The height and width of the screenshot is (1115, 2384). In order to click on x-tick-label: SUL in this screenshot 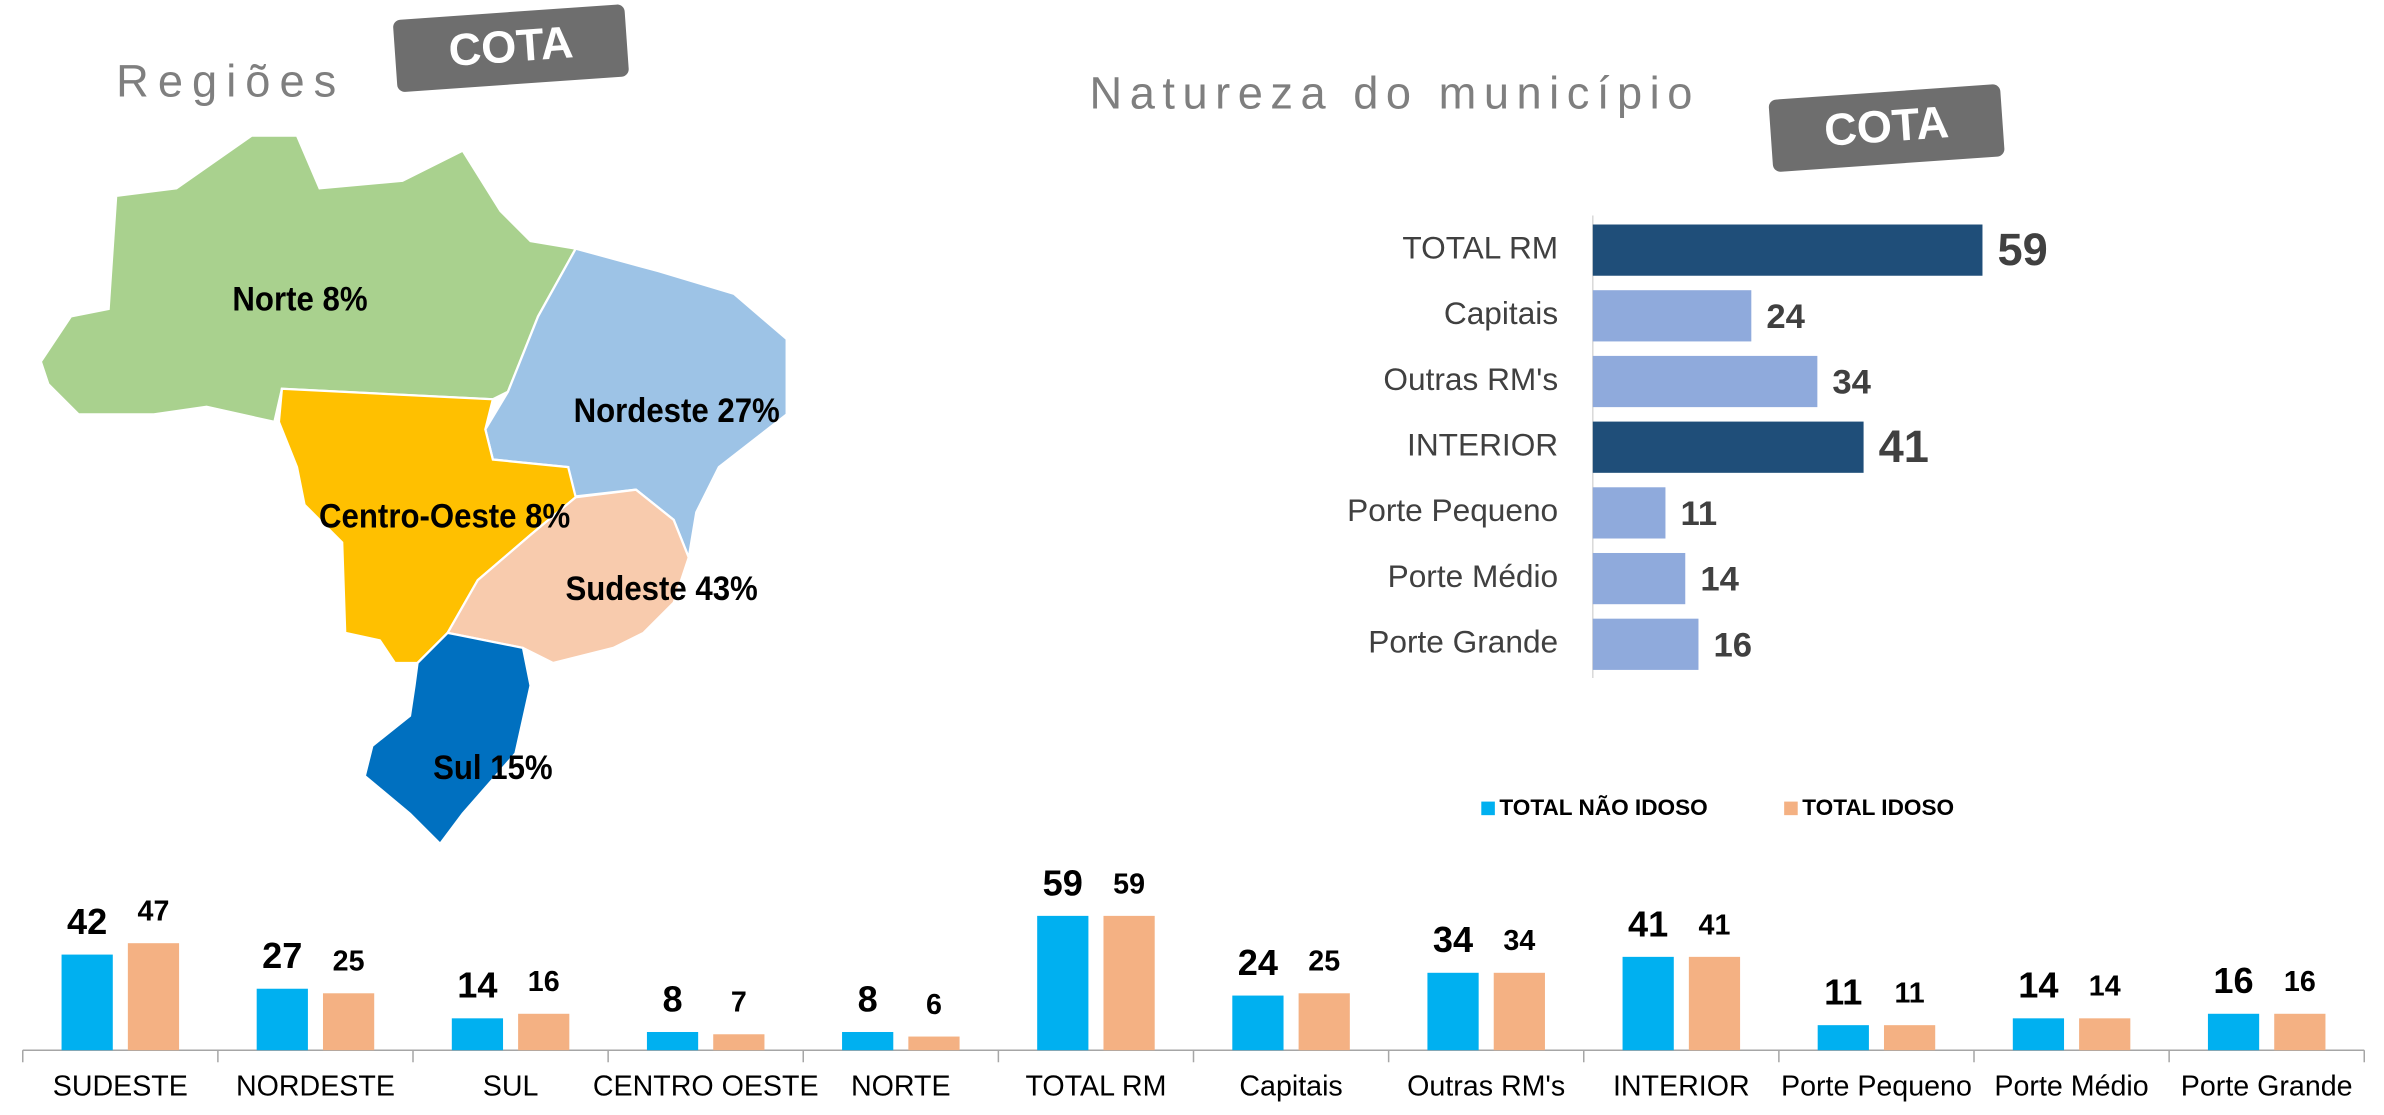, I will do `click(511, 1086)`.